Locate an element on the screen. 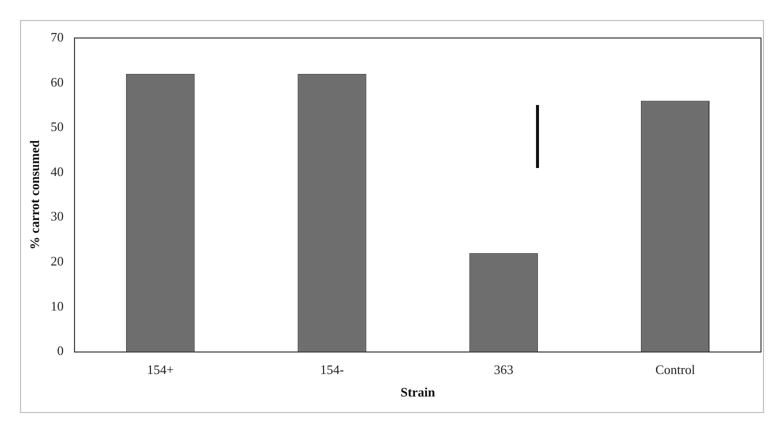 Image resolution: width=775 pixels, height=445 pixels. x-tick-label: 363 is located at coordinates (504, 370).